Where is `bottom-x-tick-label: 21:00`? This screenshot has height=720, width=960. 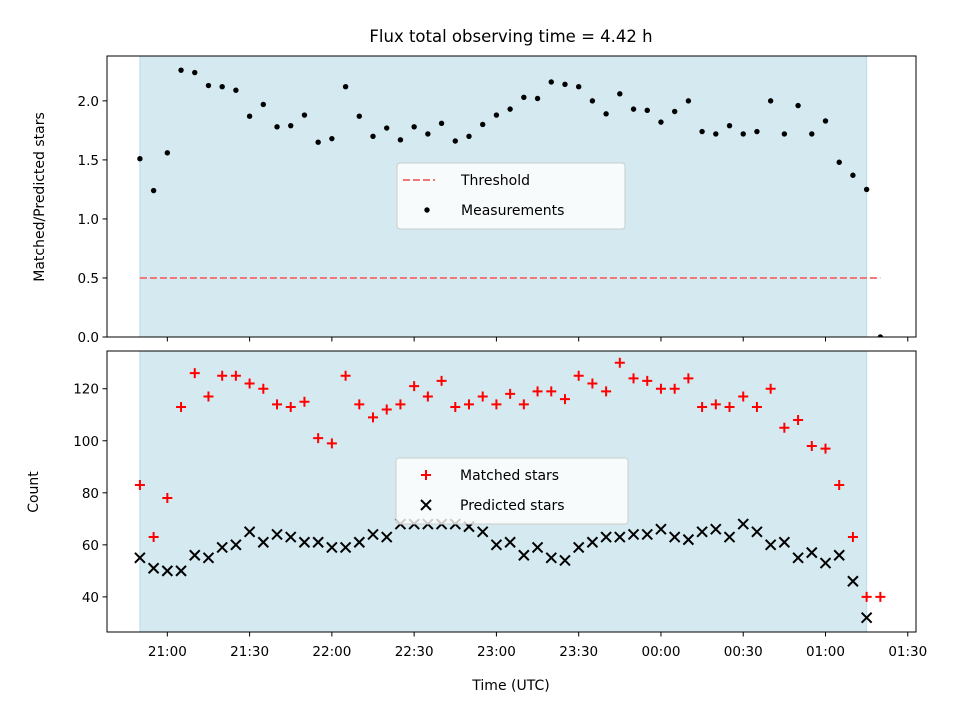
bottom-x-tick-label: 21:00 is located at coordinates (167, 652).